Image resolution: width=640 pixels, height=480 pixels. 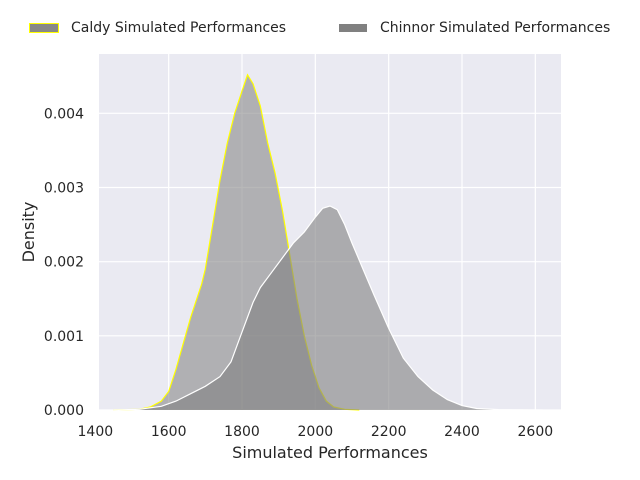 What do you see at coordinates (64, 411) in the screenshot?
I see `y-tick-label: 0.000` at bounding box center [64, 411].